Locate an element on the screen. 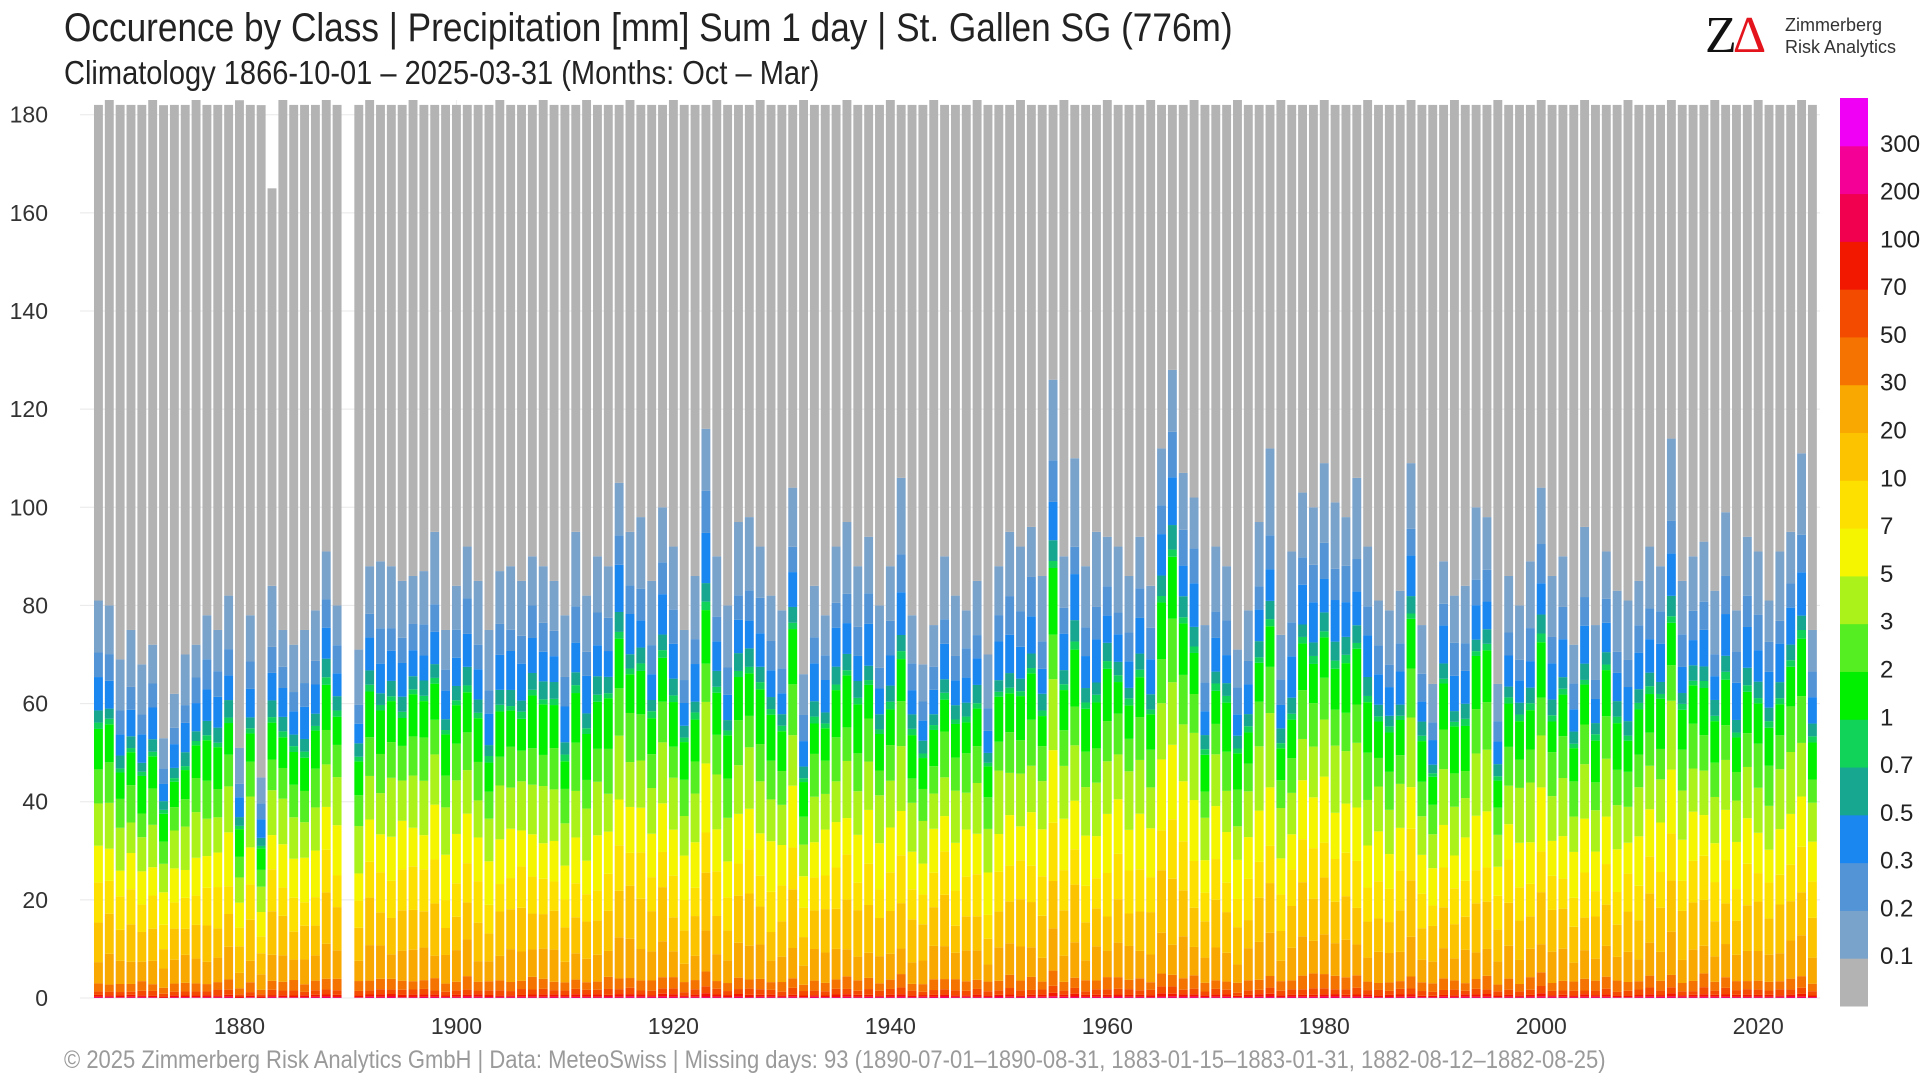 The image size is (1920, 1080). legend-swatch is located at coordinates (1854, 791).